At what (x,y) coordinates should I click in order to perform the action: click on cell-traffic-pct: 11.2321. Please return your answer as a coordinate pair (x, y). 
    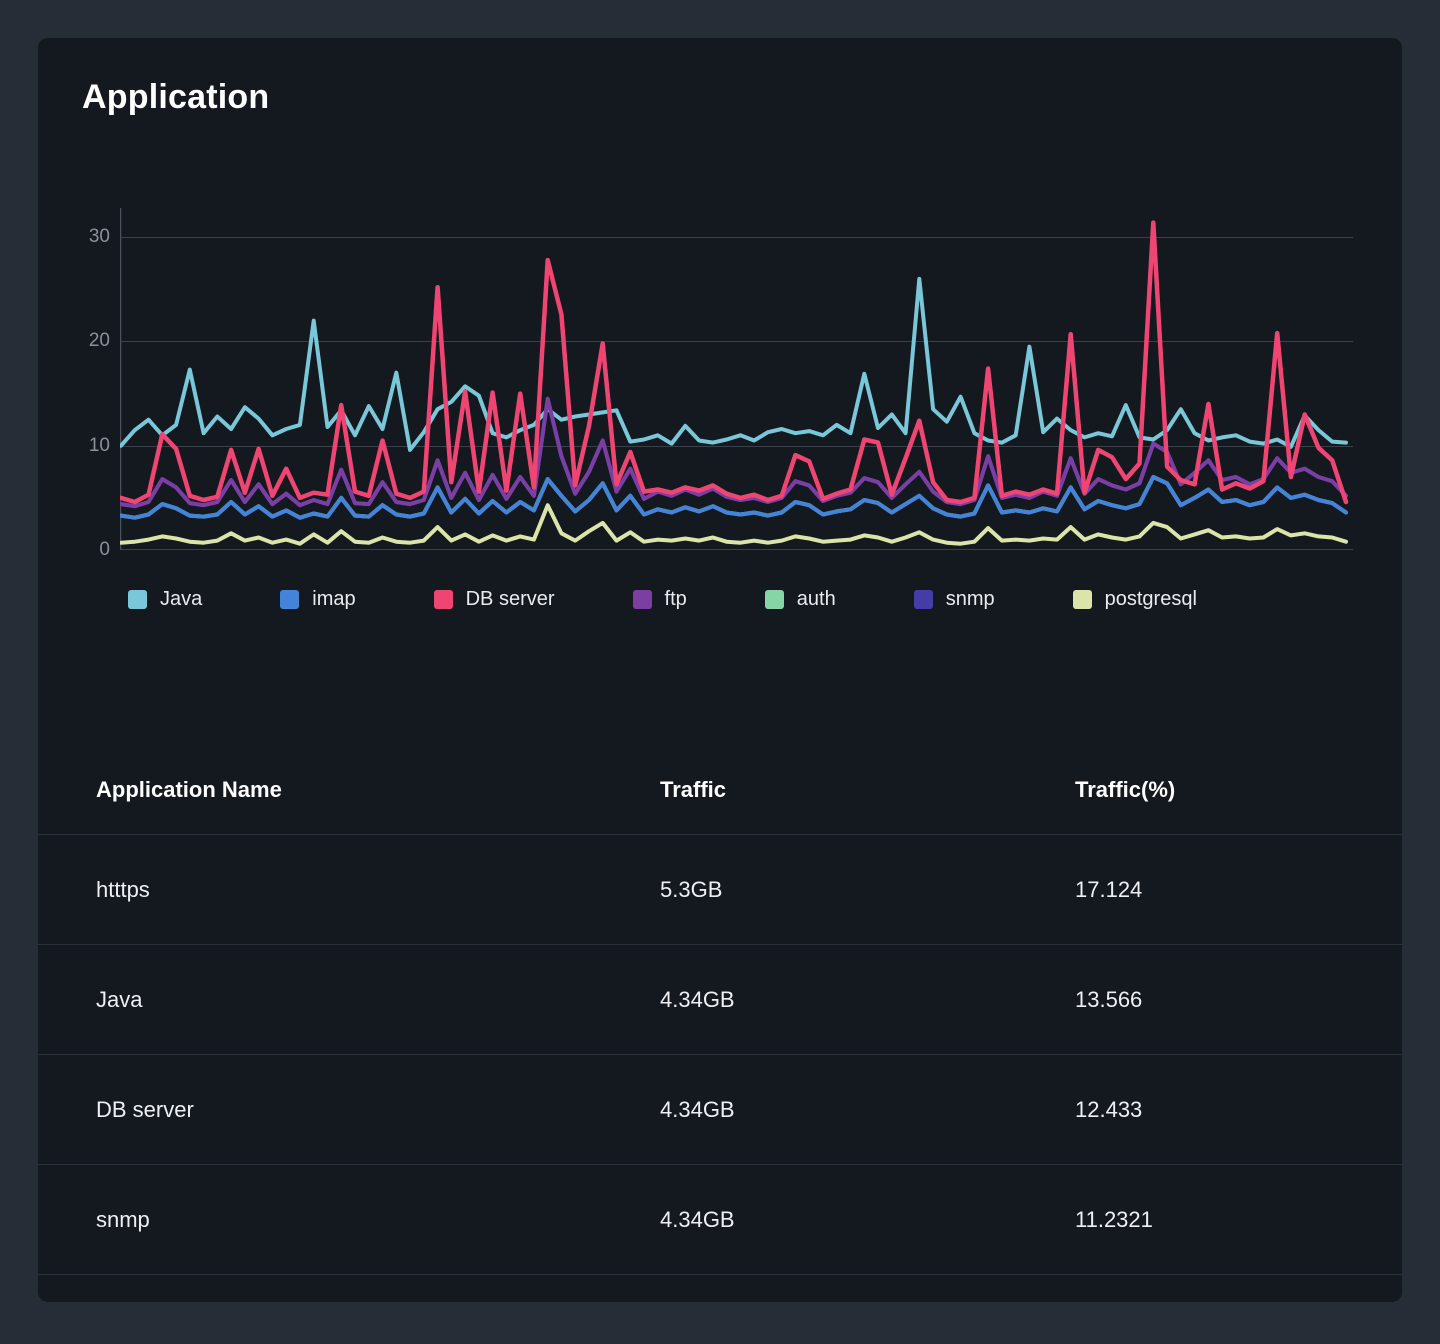
    Looking at the image, I should click on (1114, 1219).